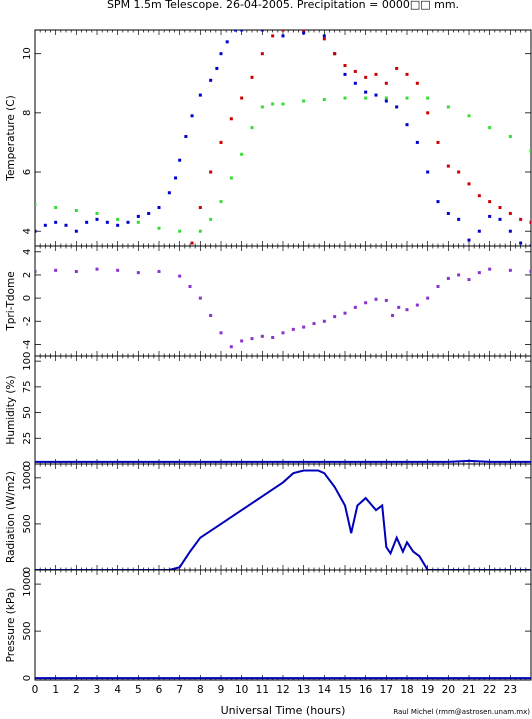 This screenshot has width=532, height=719. Describe the element at coordinates (283, 710) in the screenshot. I see `x-axis-title: Universal Time (hours)` at that location.